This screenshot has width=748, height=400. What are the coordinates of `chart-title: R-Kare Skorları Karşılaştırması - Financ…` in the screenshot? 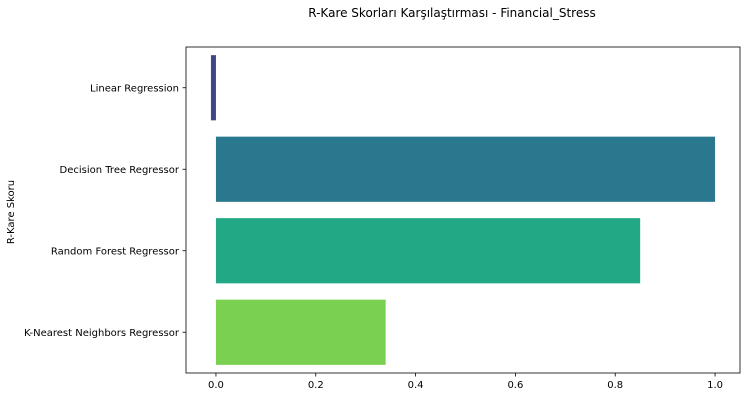 It's located at (452, 13).